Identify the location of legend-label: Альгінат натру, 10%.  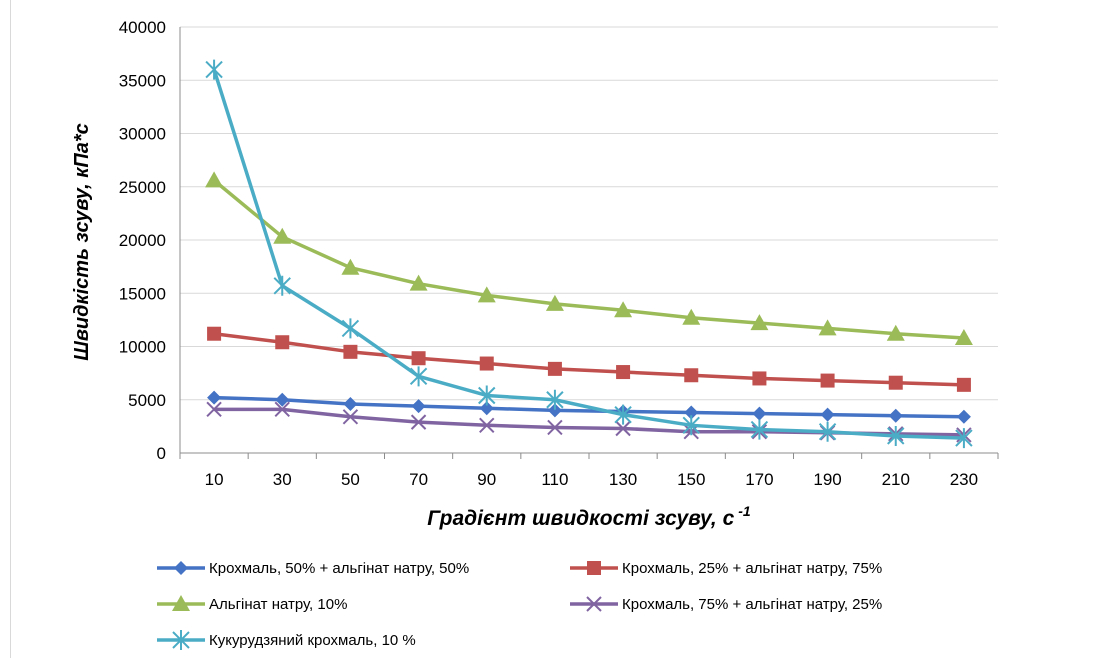
(278, 604).